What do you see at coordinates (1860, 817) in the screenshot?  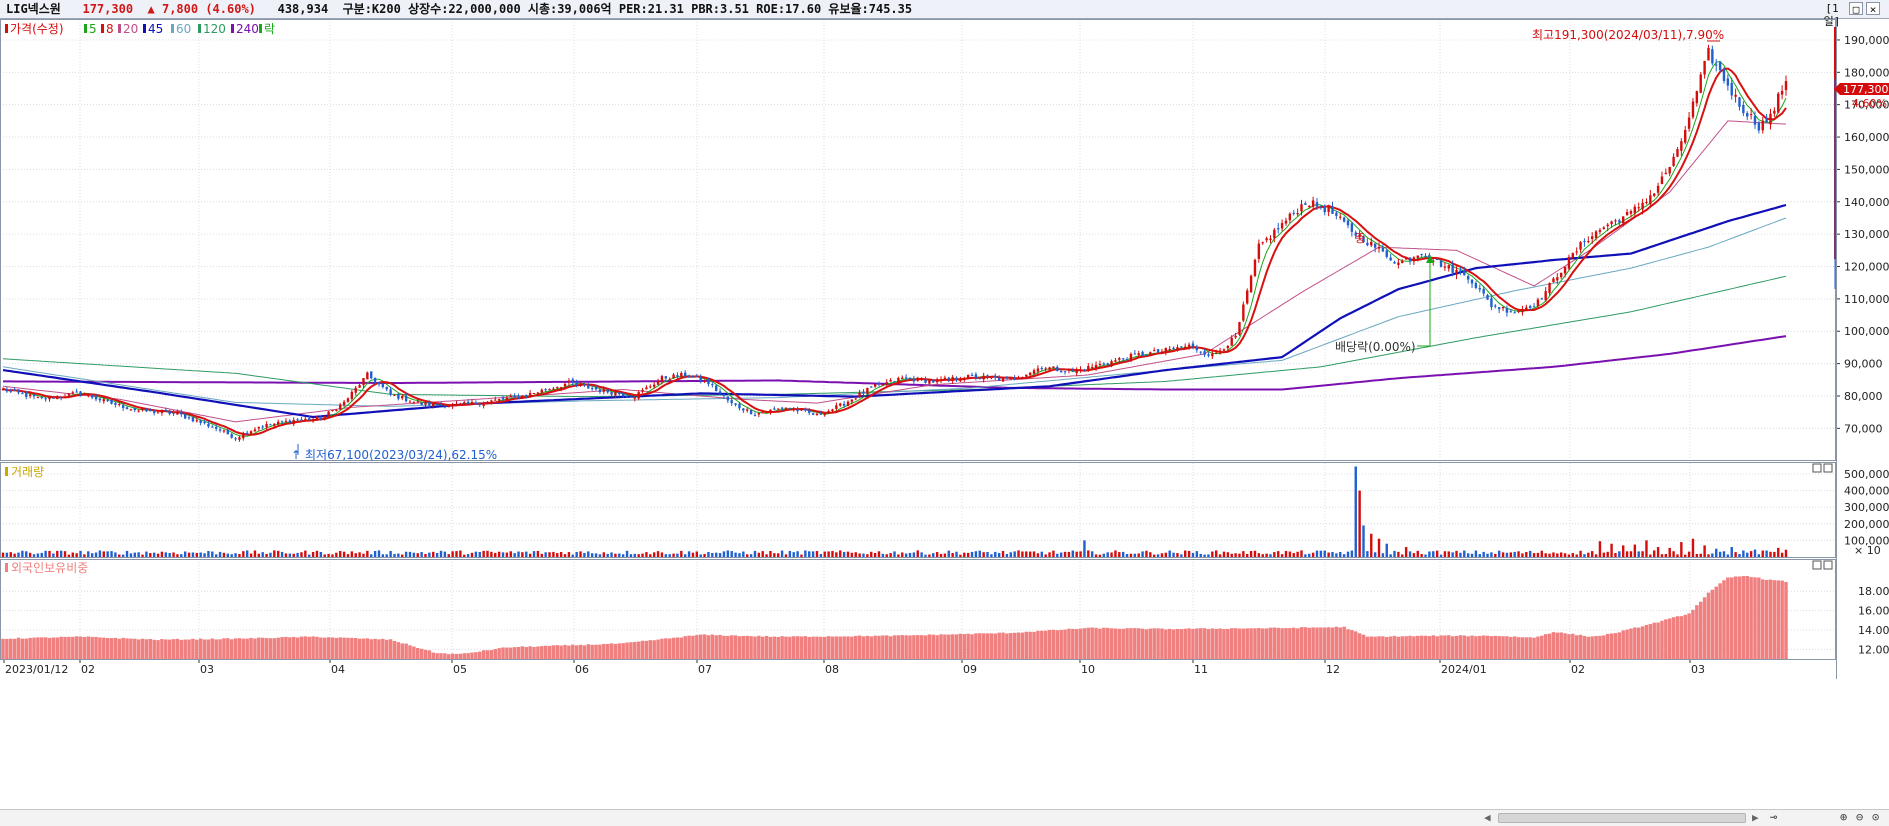 I see `zoom-out-icon: ⊖` at bounding box center [1860, 817].